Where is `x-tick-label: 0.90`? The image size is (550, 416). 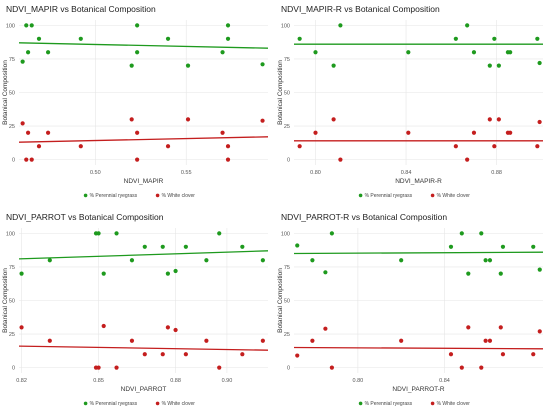
x-tick-label: 0.90 is located at coordinates (227, 381).